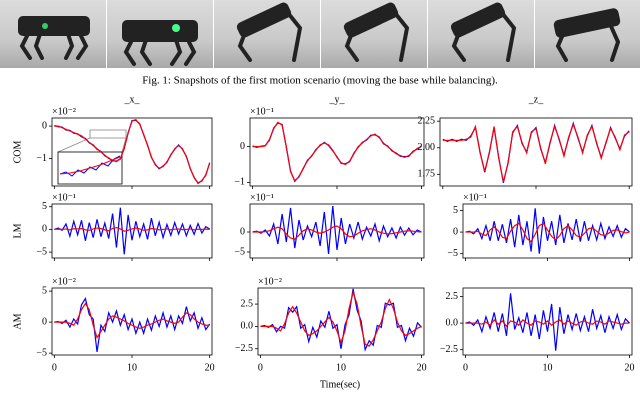 Image resolution: width=640 pixels, height=394 pixels. I want to click on column-title: _x_, so click(132, 99).